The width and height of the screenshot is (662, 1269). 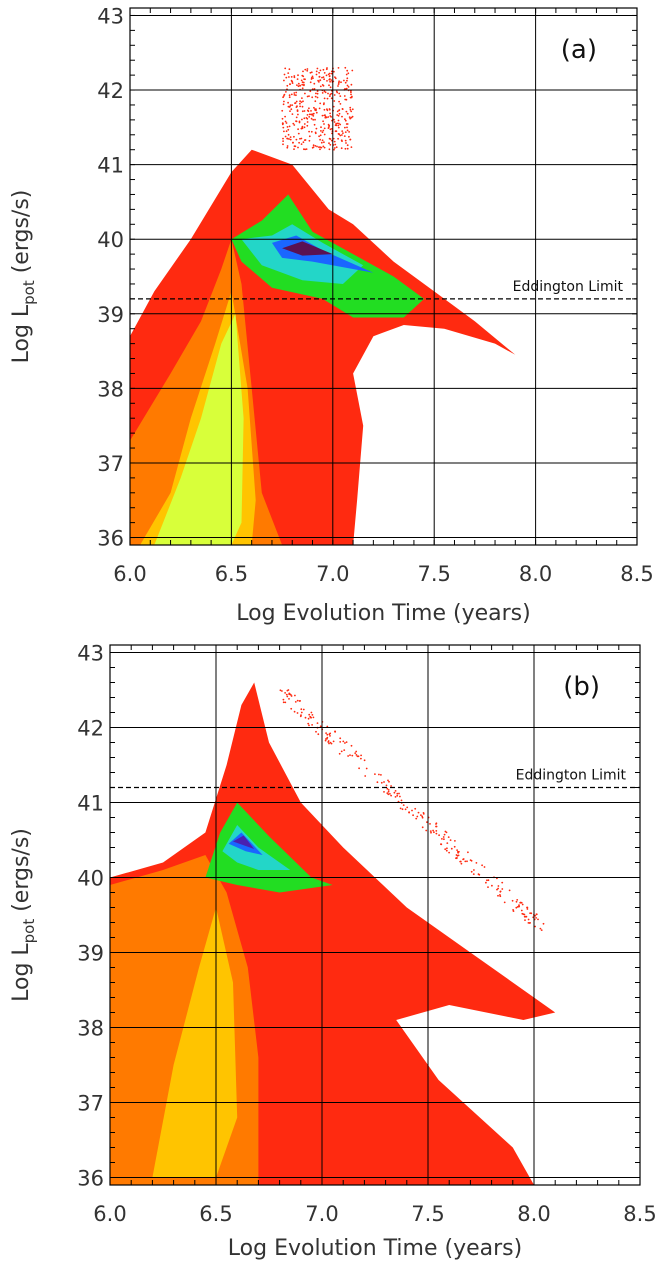 What do you see at coordinates (23, 915) in the screenshot?
I see `y-axis-title: Log Lpot (ergs/s)` at bounding box center [23, 915].